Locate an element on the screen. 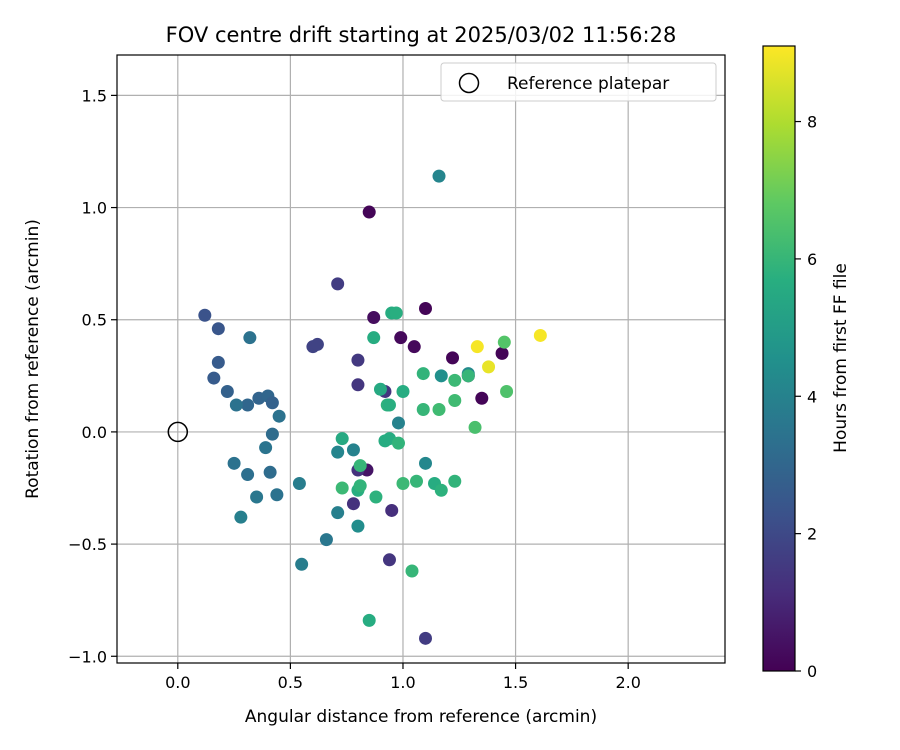 The height and width of the screenshot is (750, 900). y-tick-label: −1.0 is located at coordinates (87, 656).